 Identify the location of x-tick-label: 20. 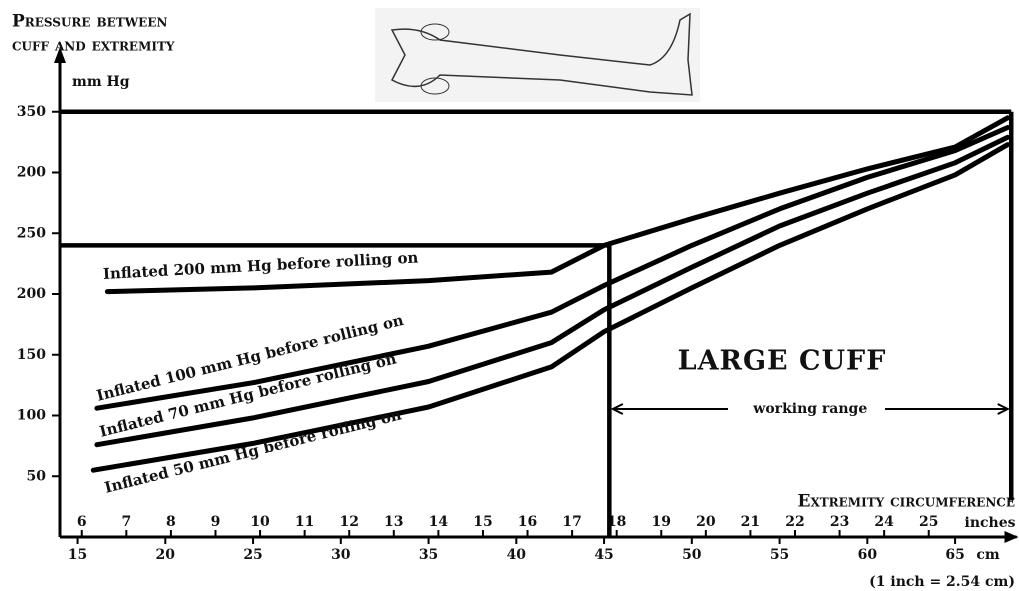
(166, 555).